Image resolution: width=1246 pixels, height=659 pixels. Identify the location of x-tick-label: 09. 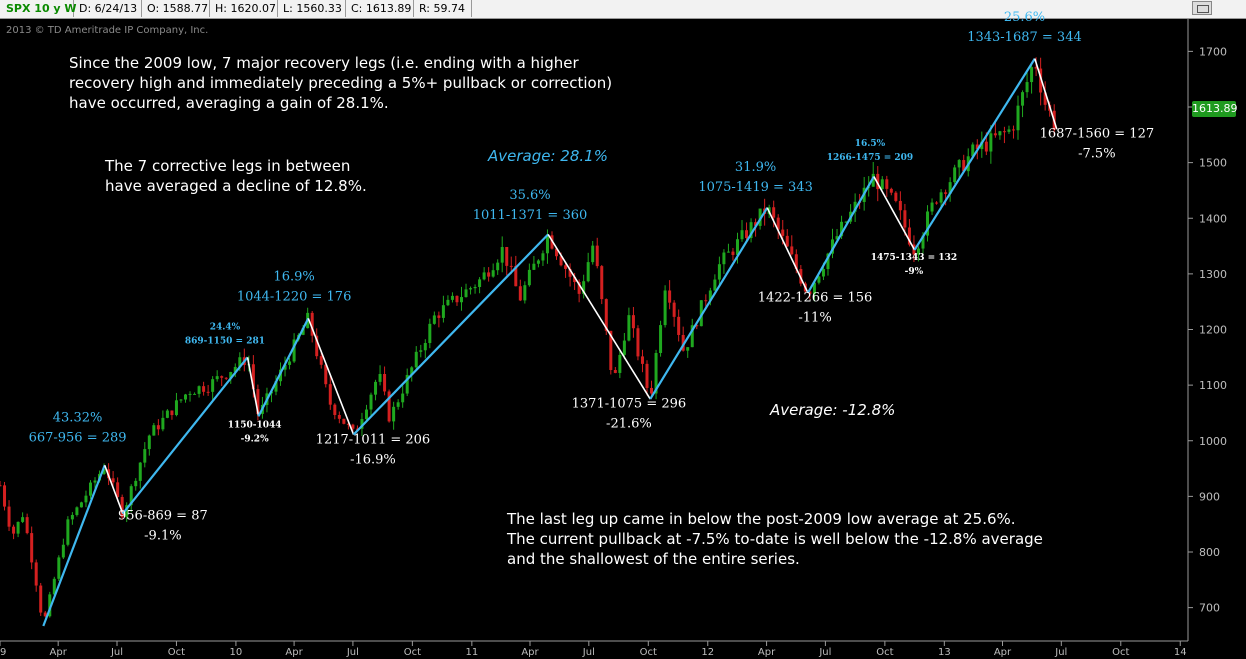
(3, 652).